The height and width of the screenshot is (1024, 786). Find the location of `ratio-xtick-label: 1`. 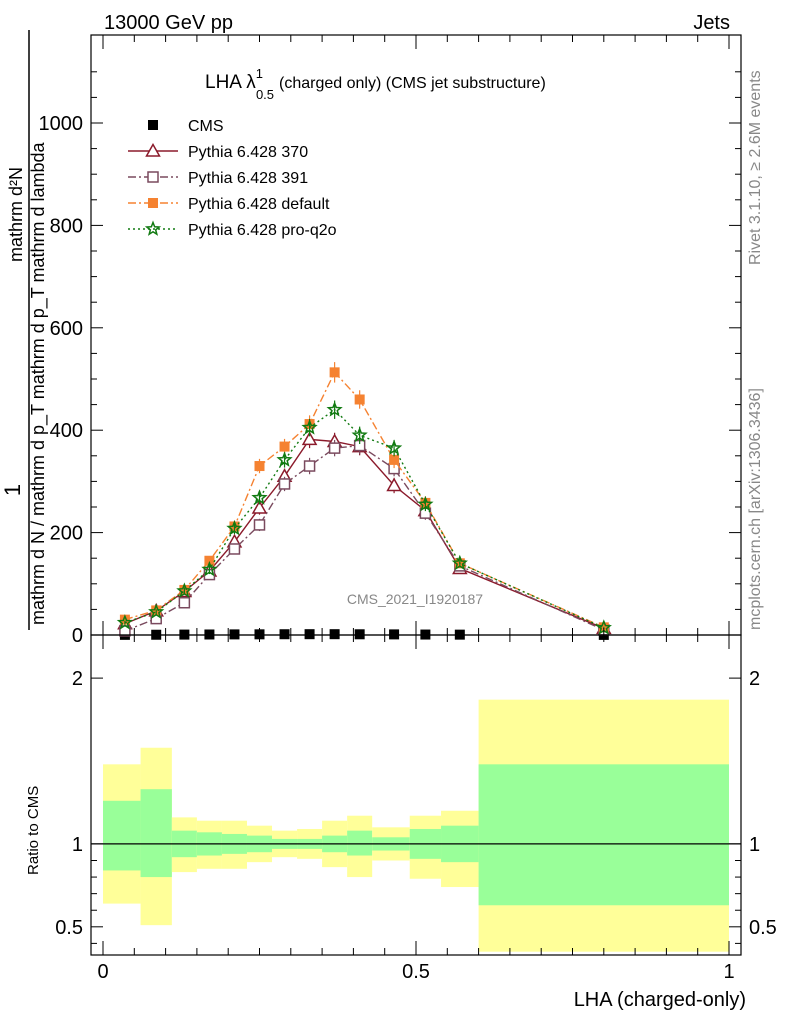

ratio-xtick-label: 1 is located at coordinates (728, 972).